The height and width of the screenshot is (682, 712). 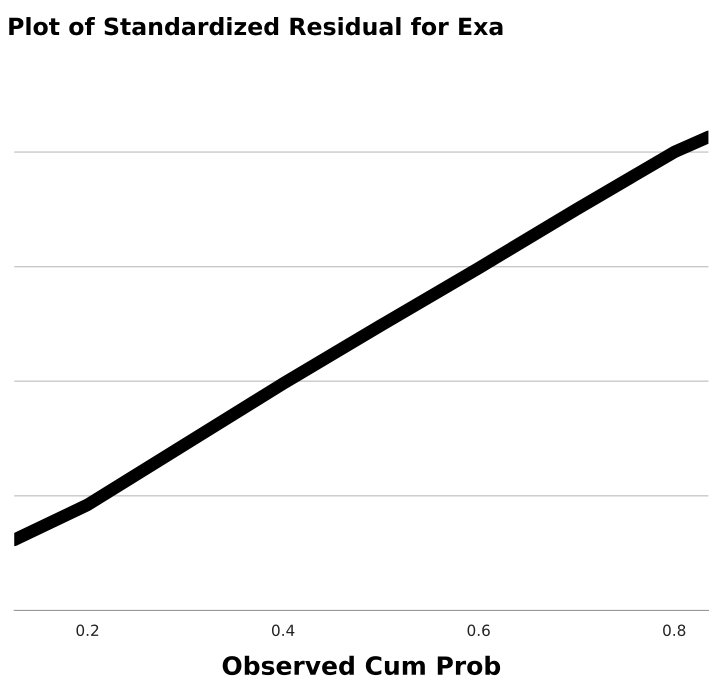 What do you see at coordinates (255, 26) in the screenshot?
I see `chart-title: Plot of Standardized Residual for Exa` at bounding box center [255, 26].